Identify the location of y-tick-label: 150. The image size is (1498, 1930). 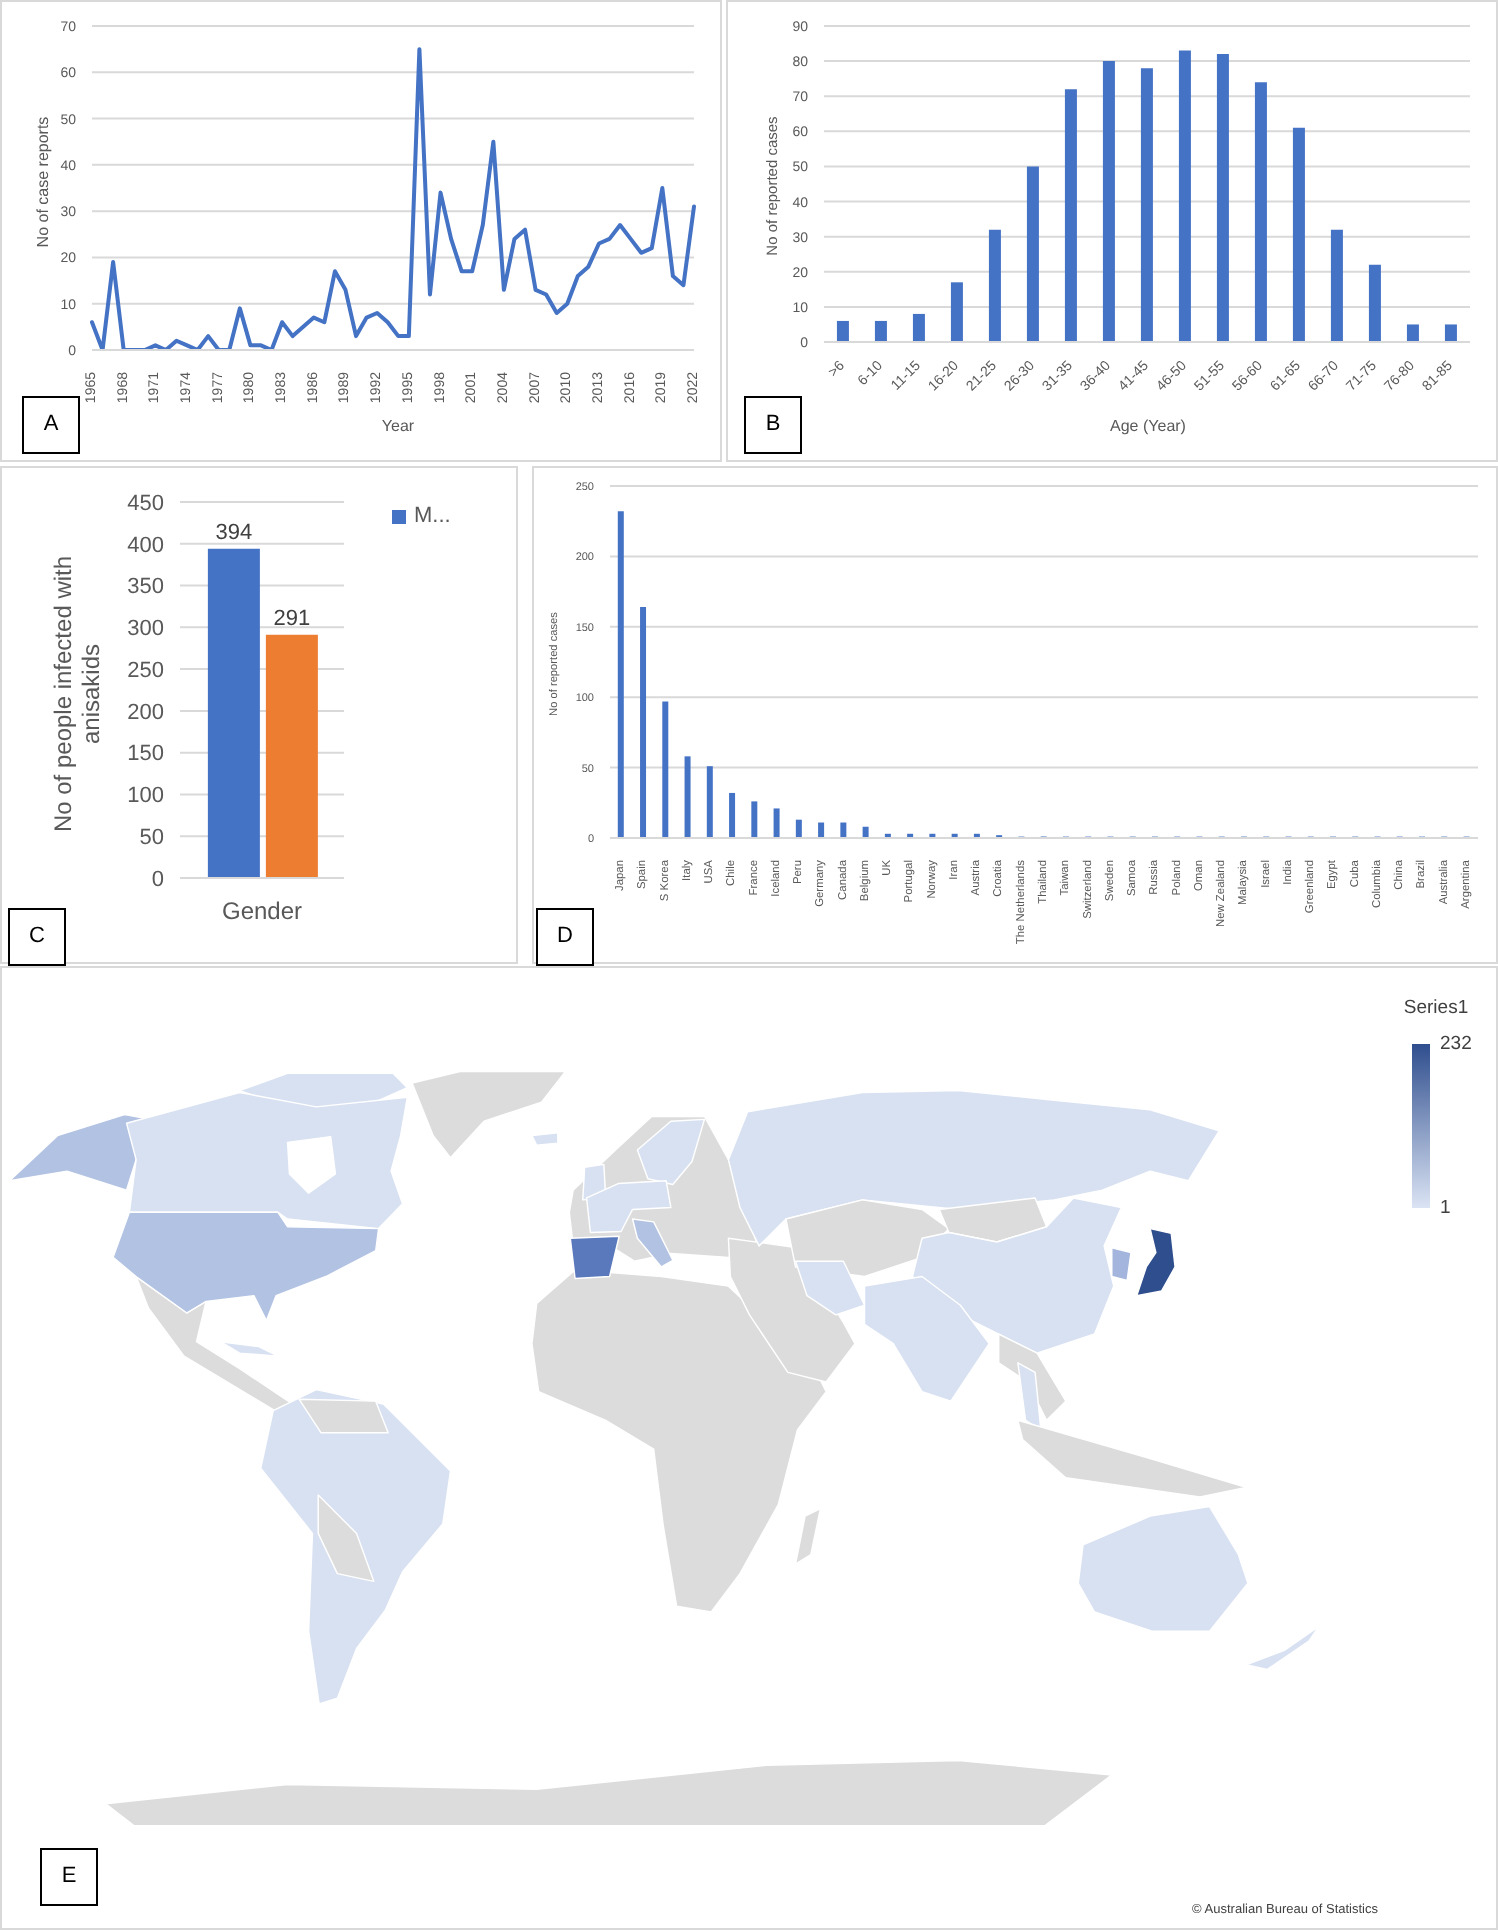
(145, 754).